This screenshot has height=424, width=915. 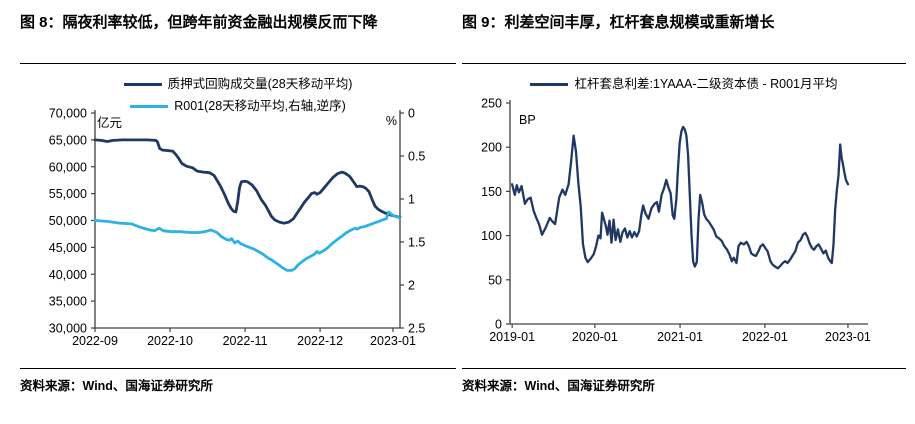 I want to click on svg-text: 200, so click(x=491, y=148).